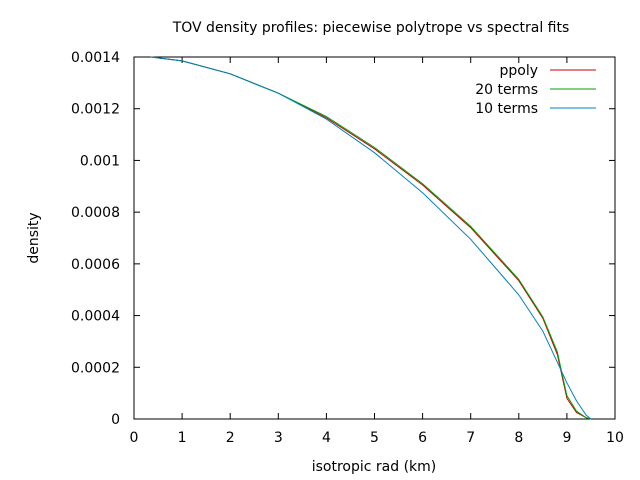  Describe the element at coordinates (422, 438) in the screenshot. I see `x-tick-label: 6` at that location.